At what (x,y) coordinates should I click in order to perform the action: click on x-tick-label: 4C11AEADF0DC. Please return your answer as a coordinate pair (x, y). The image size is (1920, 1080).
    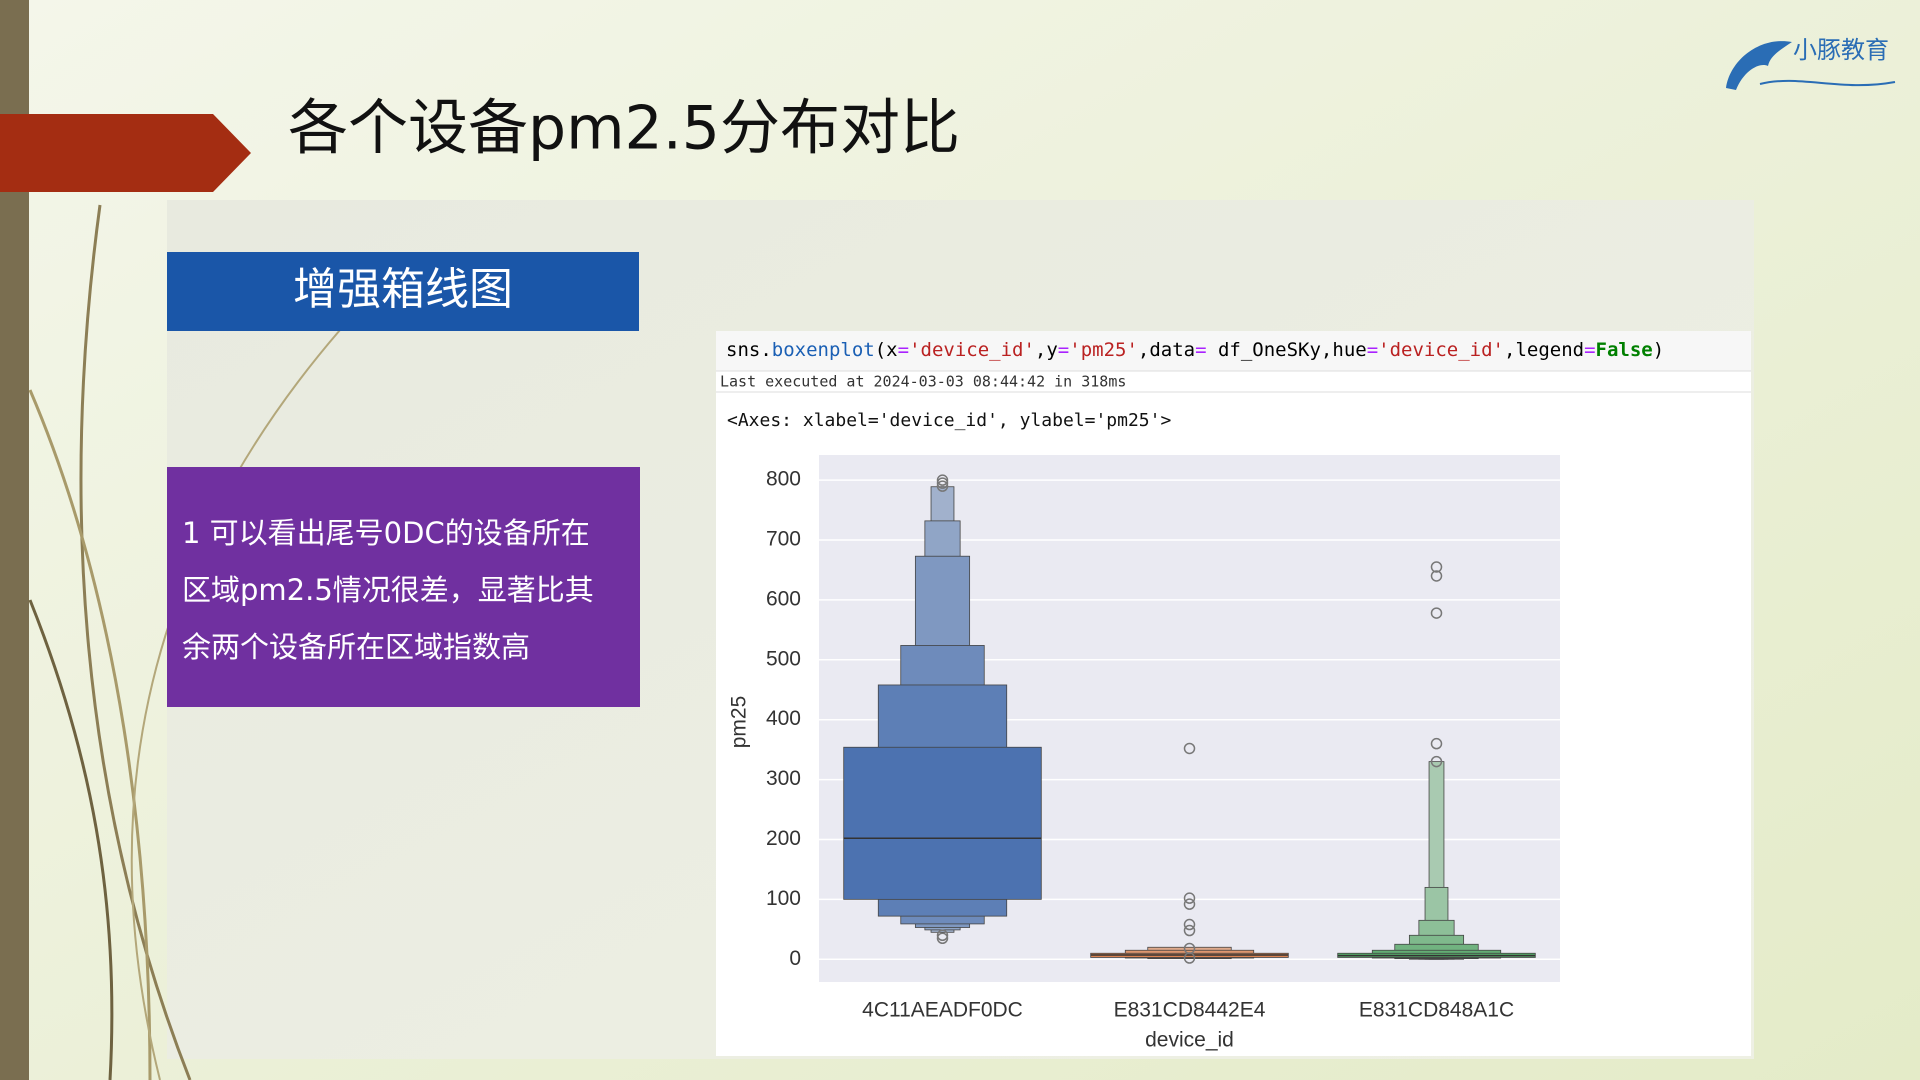
    Looking at the image, I should click on (942, 1010).